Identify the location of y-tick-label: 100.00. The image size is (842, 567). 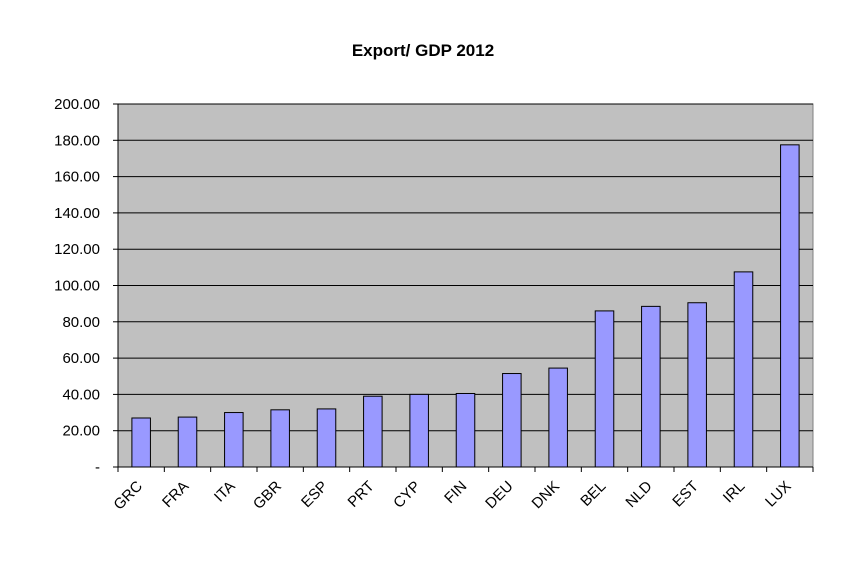
(77, 286).